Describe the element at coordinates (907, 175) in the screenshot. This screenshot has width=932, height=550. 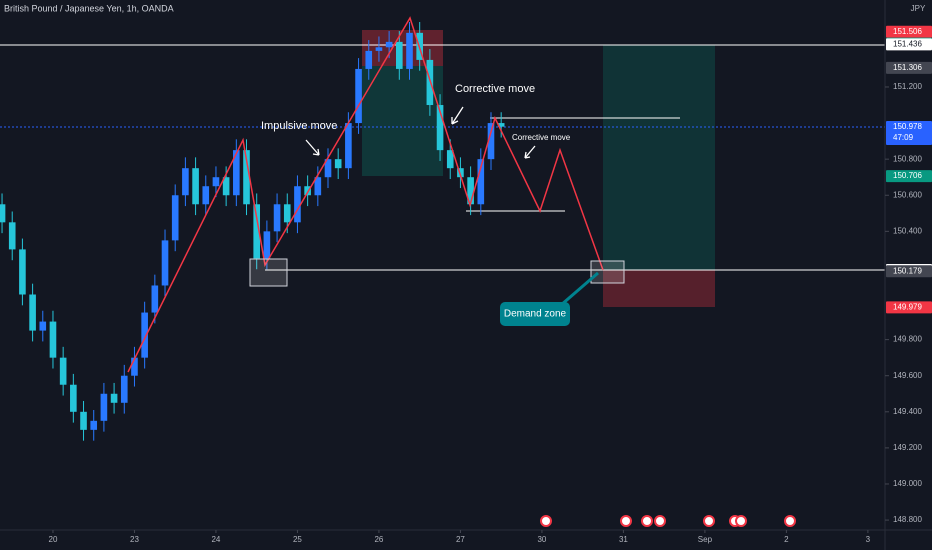
I see `price-label: 150.706` at that location.